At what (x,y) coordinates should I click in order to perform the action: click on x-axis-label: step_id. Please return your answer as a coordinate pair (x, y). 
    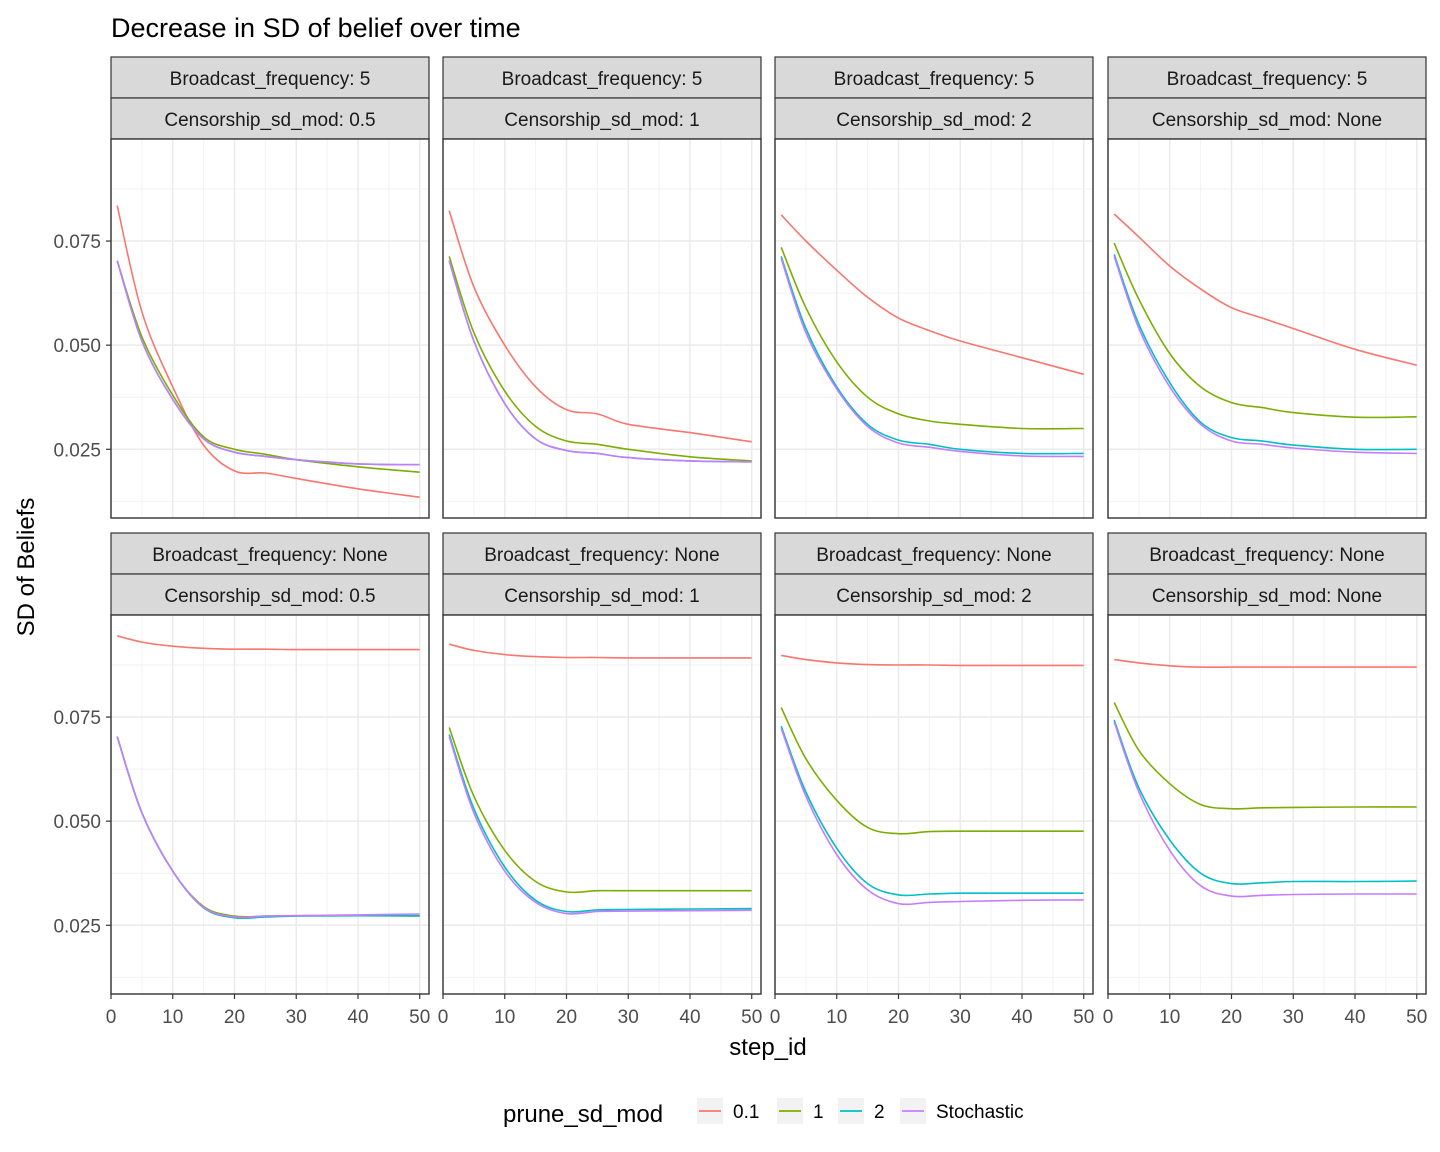
    Looking at the image, I should click on (767, 1047).